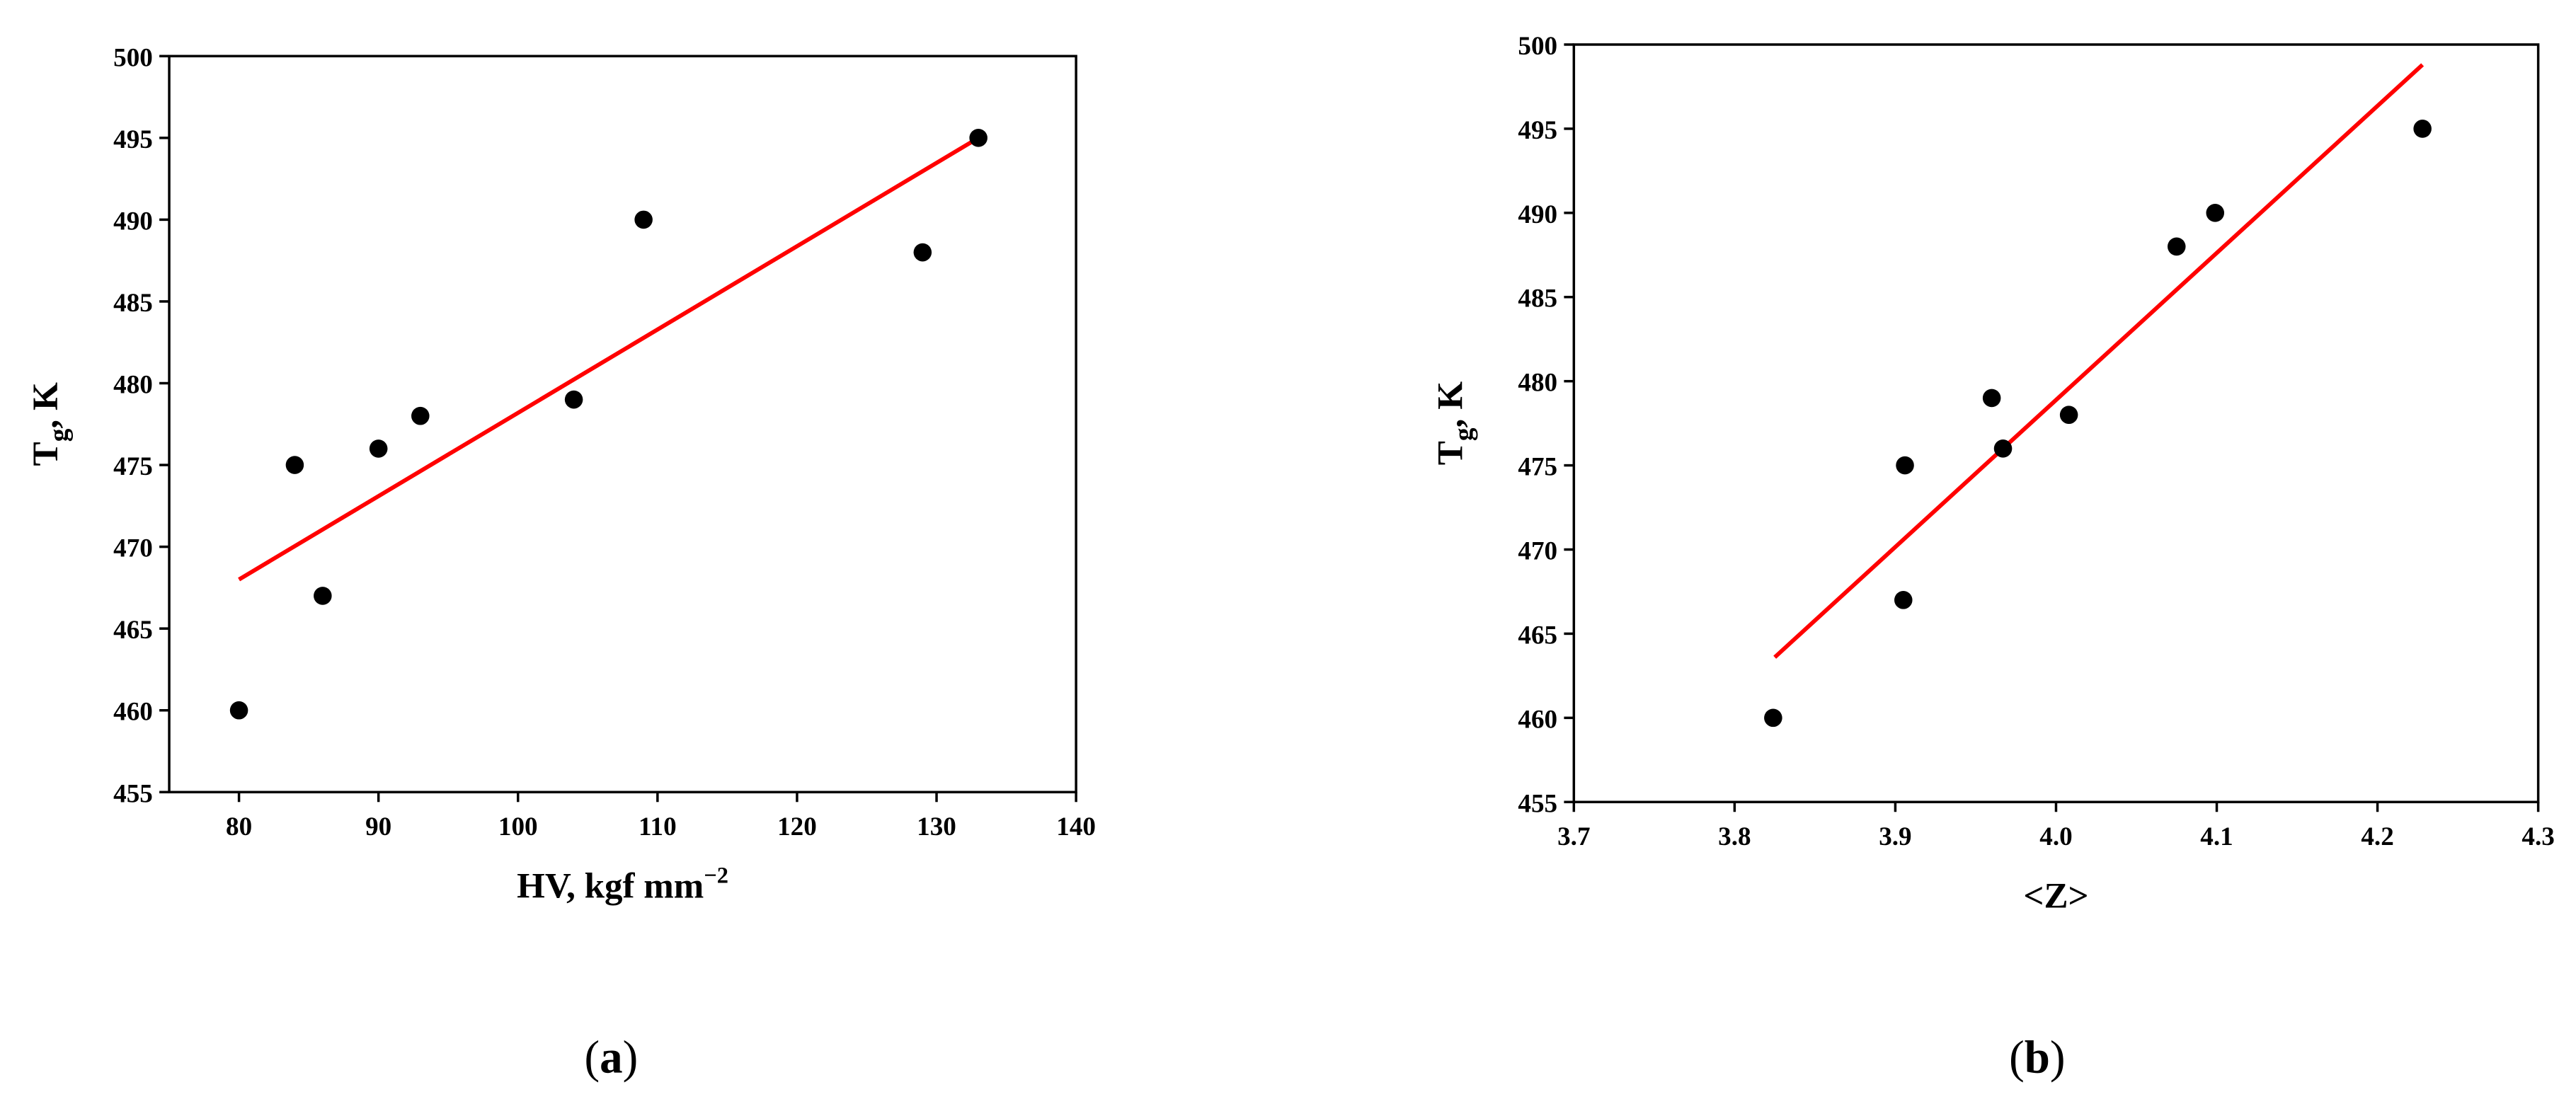  I want to click on caption-part: a, so click(611, 1058).